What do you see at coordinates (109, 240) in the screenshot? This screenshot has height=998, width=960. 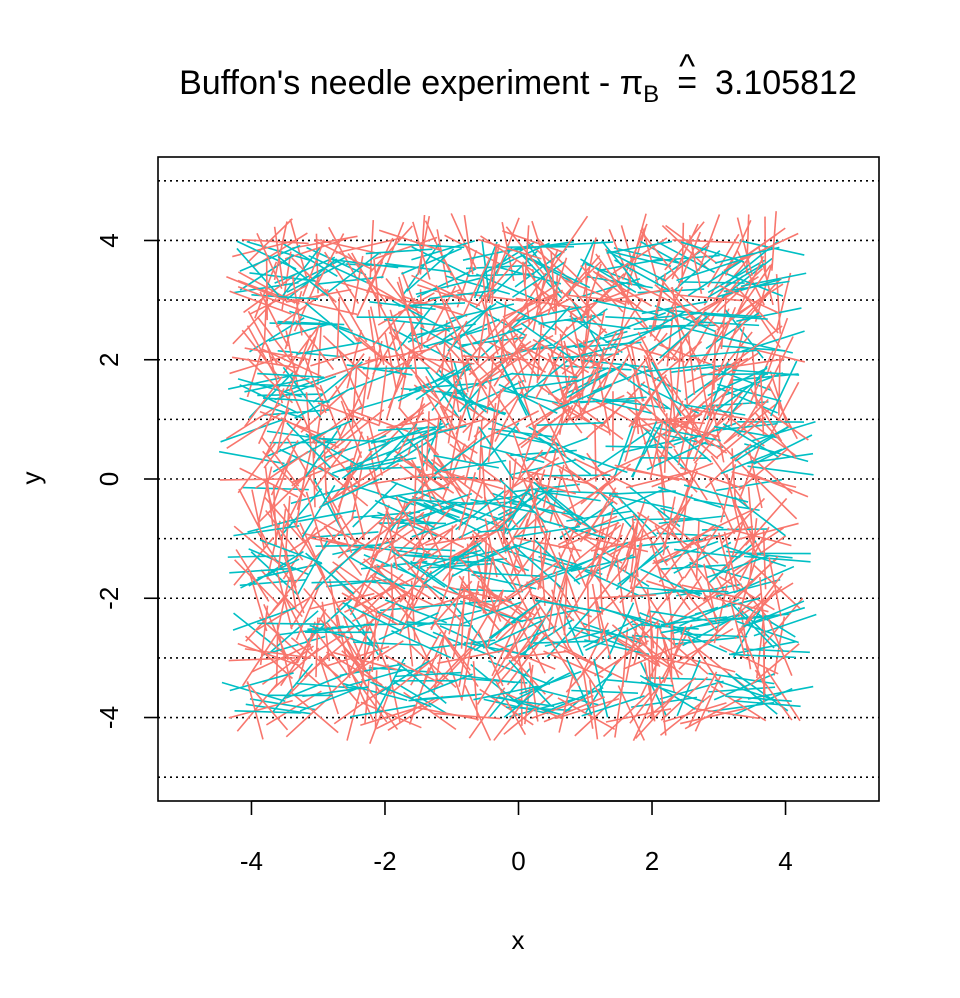 I see `y-tick-label: 4` at bounding box center [109, 240].